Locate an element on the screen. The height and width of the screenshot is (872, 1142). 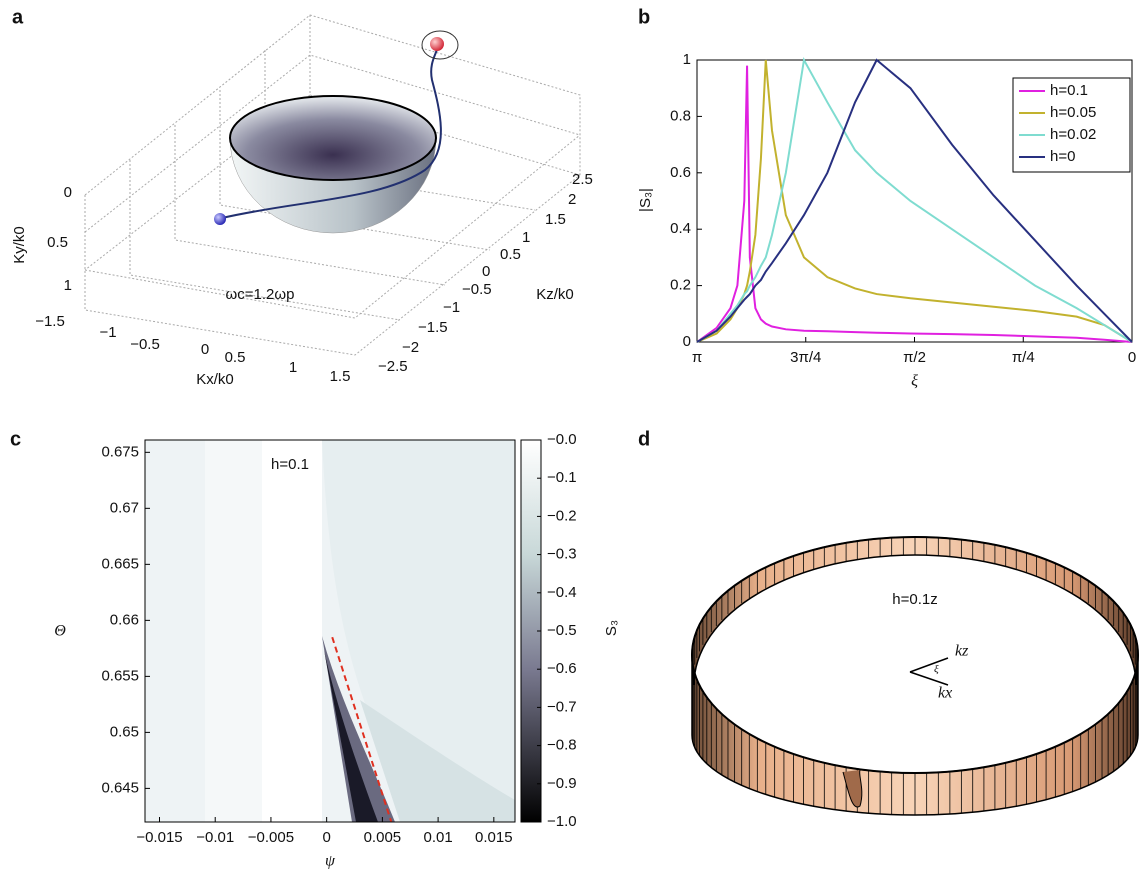
y-tick-label: 0.655 is located at coordinates (120, 675).